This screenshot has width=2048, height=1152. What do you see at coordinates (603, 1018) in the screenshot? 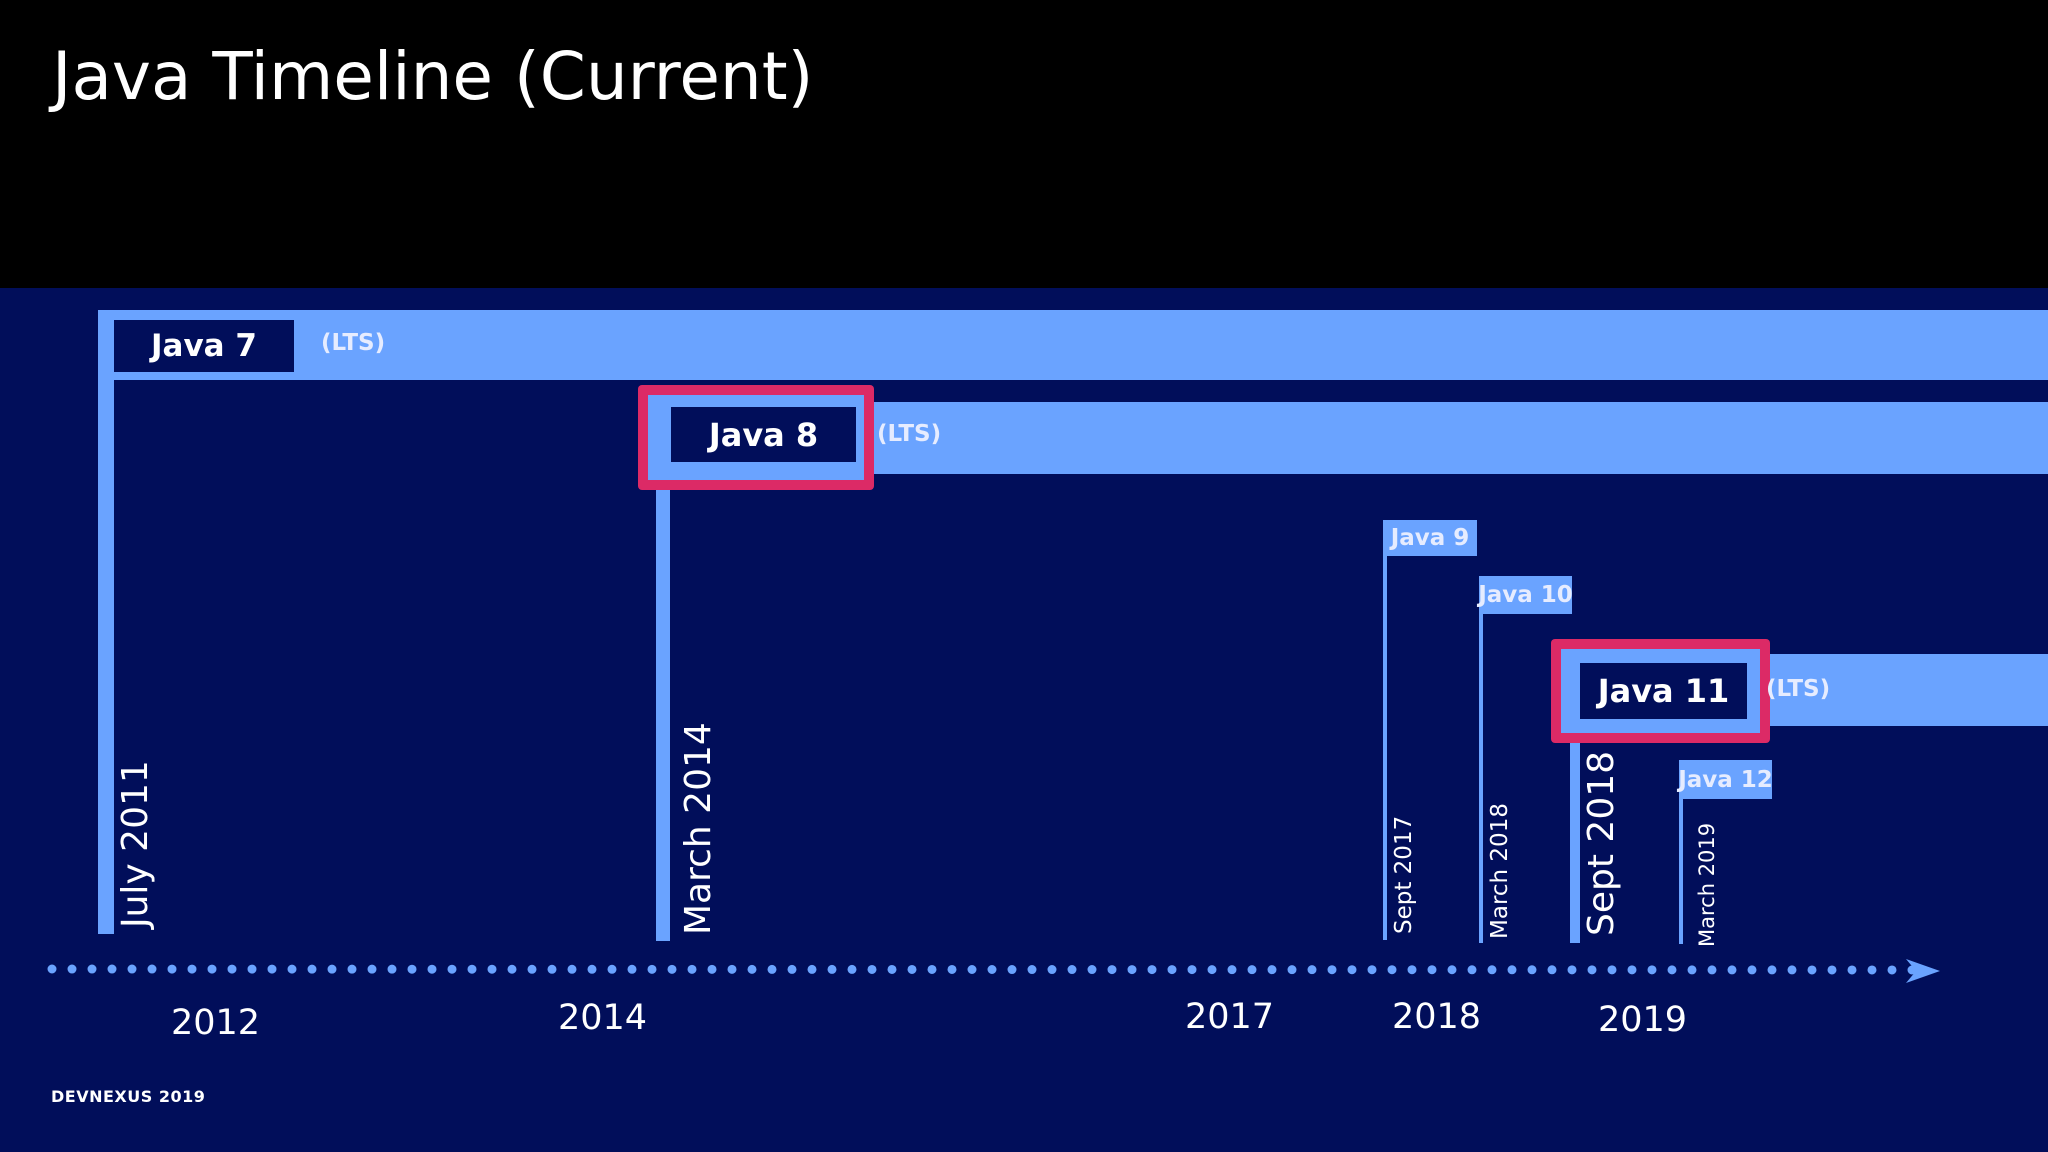
I see `year-label-2014: 2014` at bounding box center [603, 1018].